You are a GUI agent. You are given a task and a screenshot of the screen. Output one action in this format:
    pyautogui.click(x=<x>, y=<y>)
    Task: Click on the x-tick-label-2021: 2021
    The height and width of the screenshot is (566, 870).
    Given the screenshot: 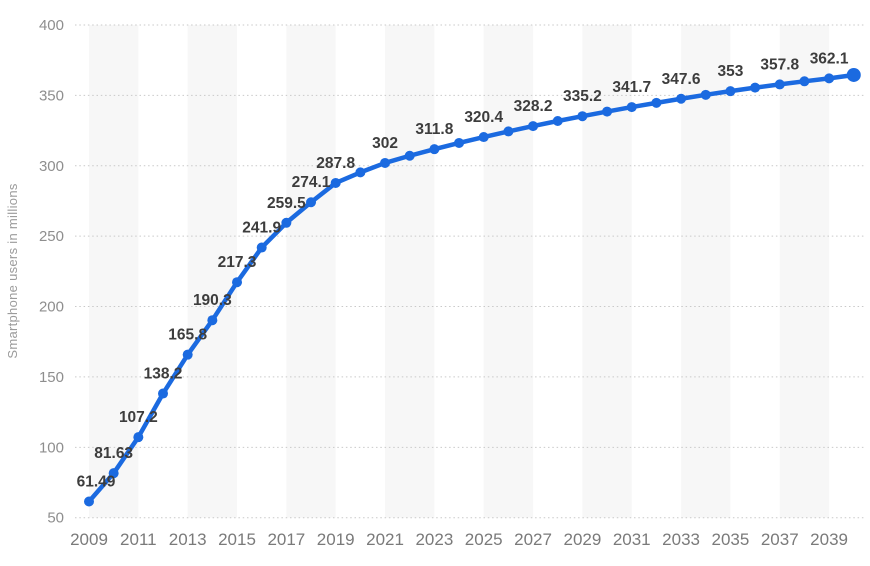 What is the action you would take?
    pyautogui.click(x=385, y=539)
    